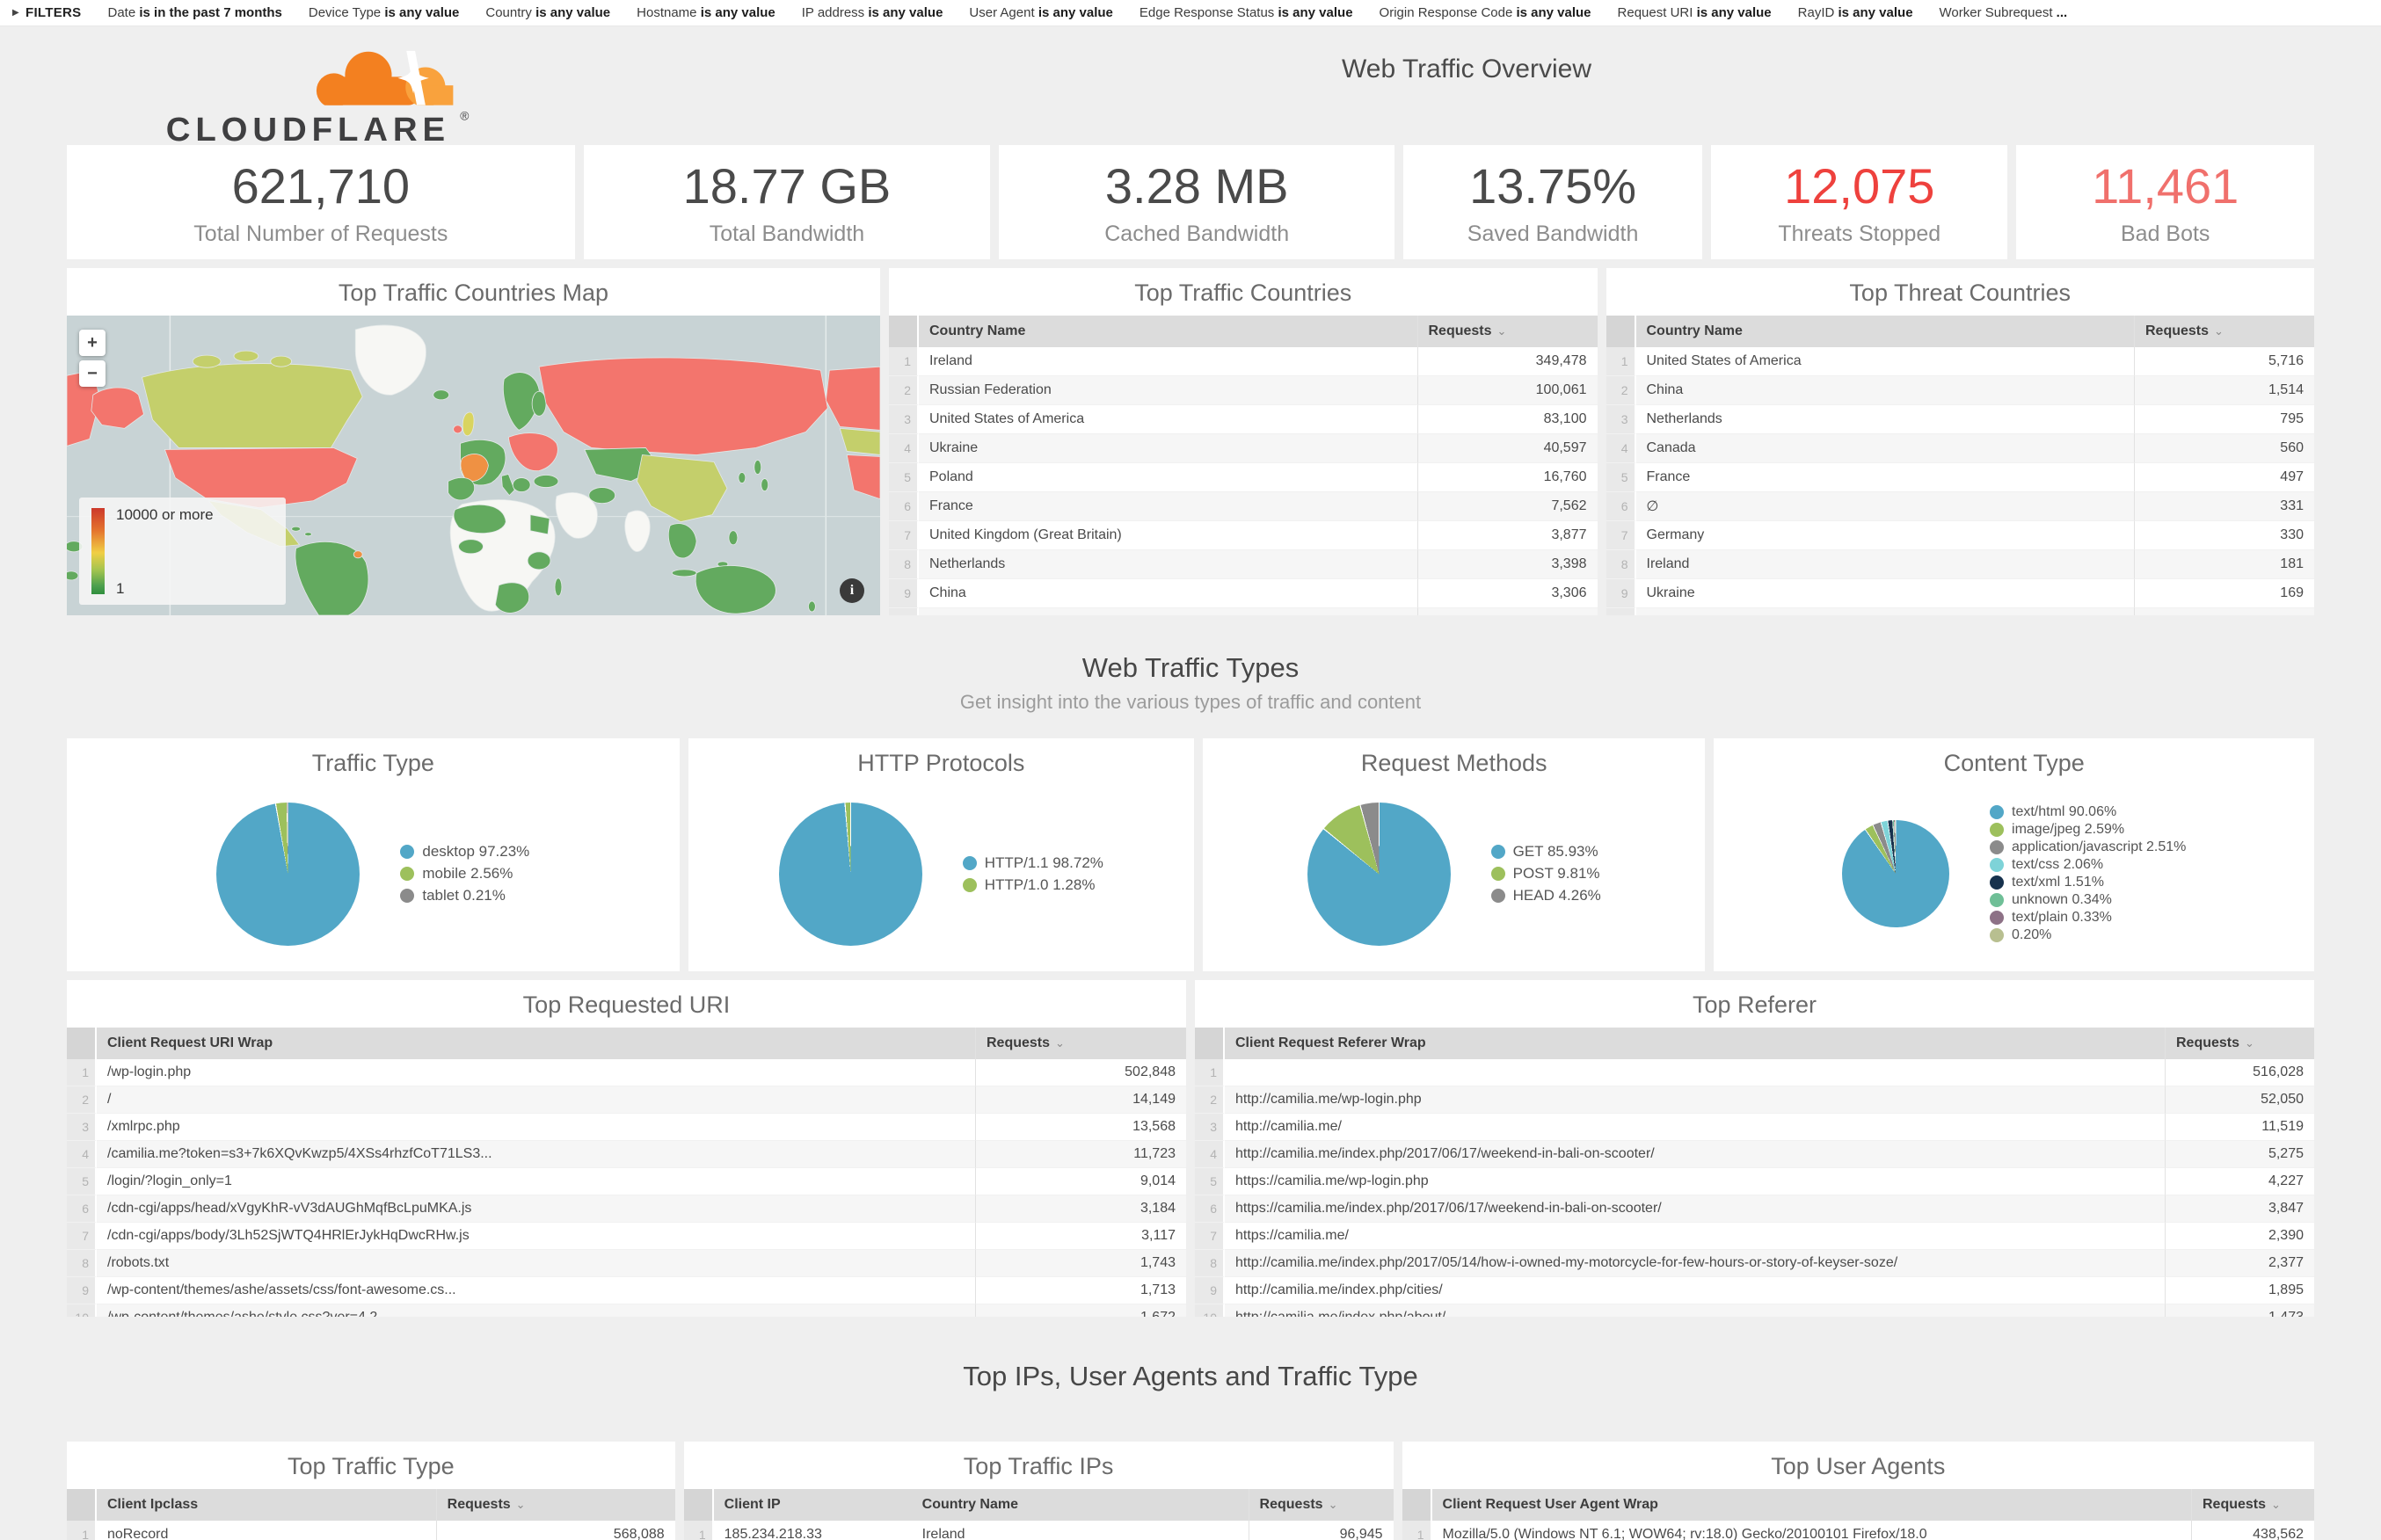 The height and width of the screenshot is (1540, 2381). What do you see at coordinates (1695, 1043) in the screenshot?
I see `column-header-referer: Client Request Referer Wrap` at bounding box center [1695, 1043].